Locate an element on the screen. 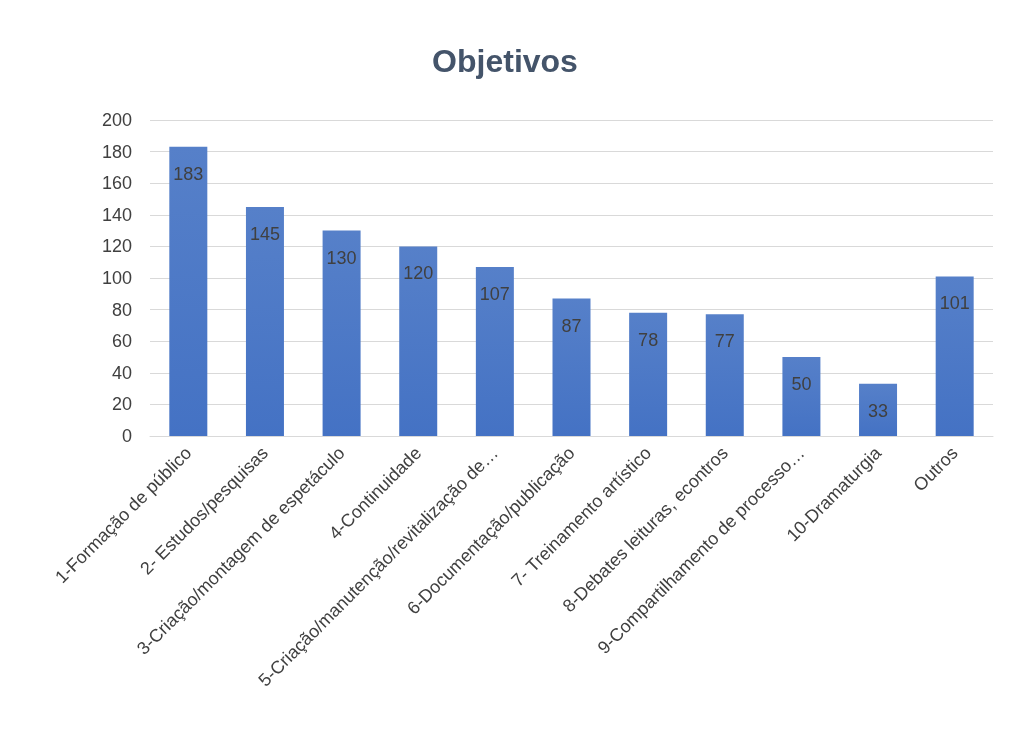  y-tick-label: 20 is located at coordinates (121, 404).